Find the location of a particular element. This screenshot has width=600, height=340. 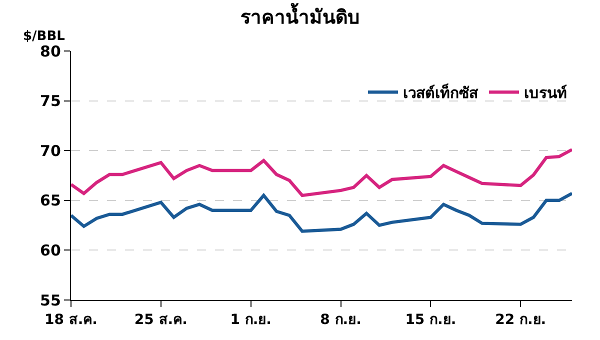

chart-title: ราคาน้ำมันดิบ is located at coordinates (300, 15).